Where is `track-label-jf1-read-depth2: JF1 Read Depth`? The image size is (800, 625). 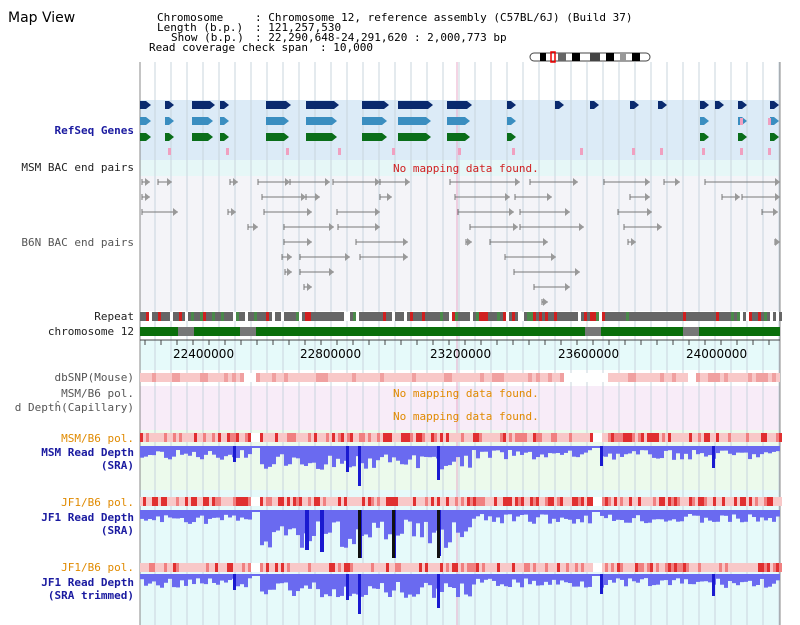 track-label-jf1-read-depth2: JF1 Read Depth is located at coordinates (87, 582).